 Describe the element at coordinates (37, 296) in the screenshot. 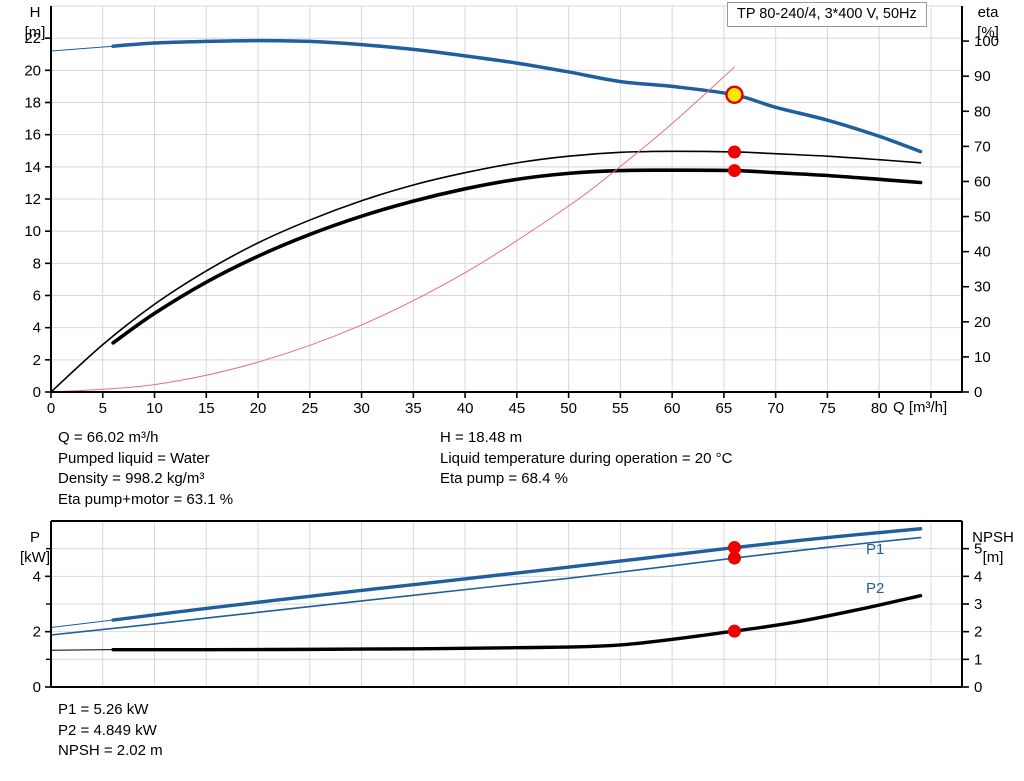

I see `svg-text: 6` at that location.